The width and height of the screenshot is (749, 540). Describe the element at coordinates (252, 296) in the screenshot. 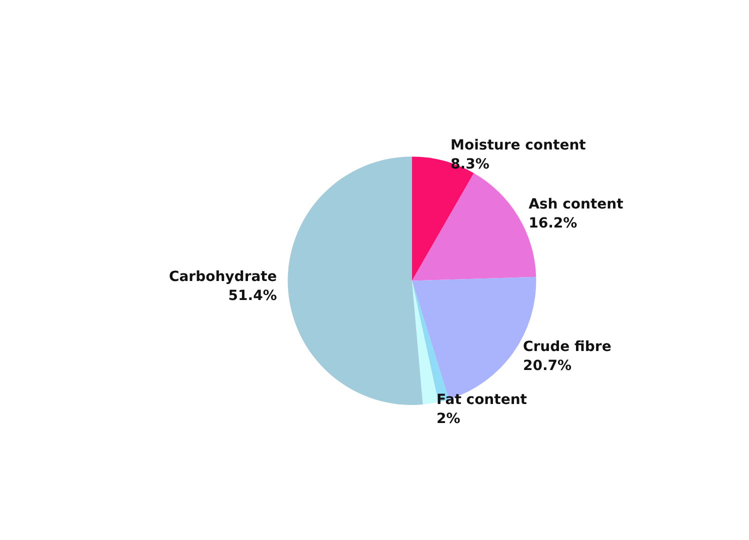

I see `data-label: 51.4%` at that location.